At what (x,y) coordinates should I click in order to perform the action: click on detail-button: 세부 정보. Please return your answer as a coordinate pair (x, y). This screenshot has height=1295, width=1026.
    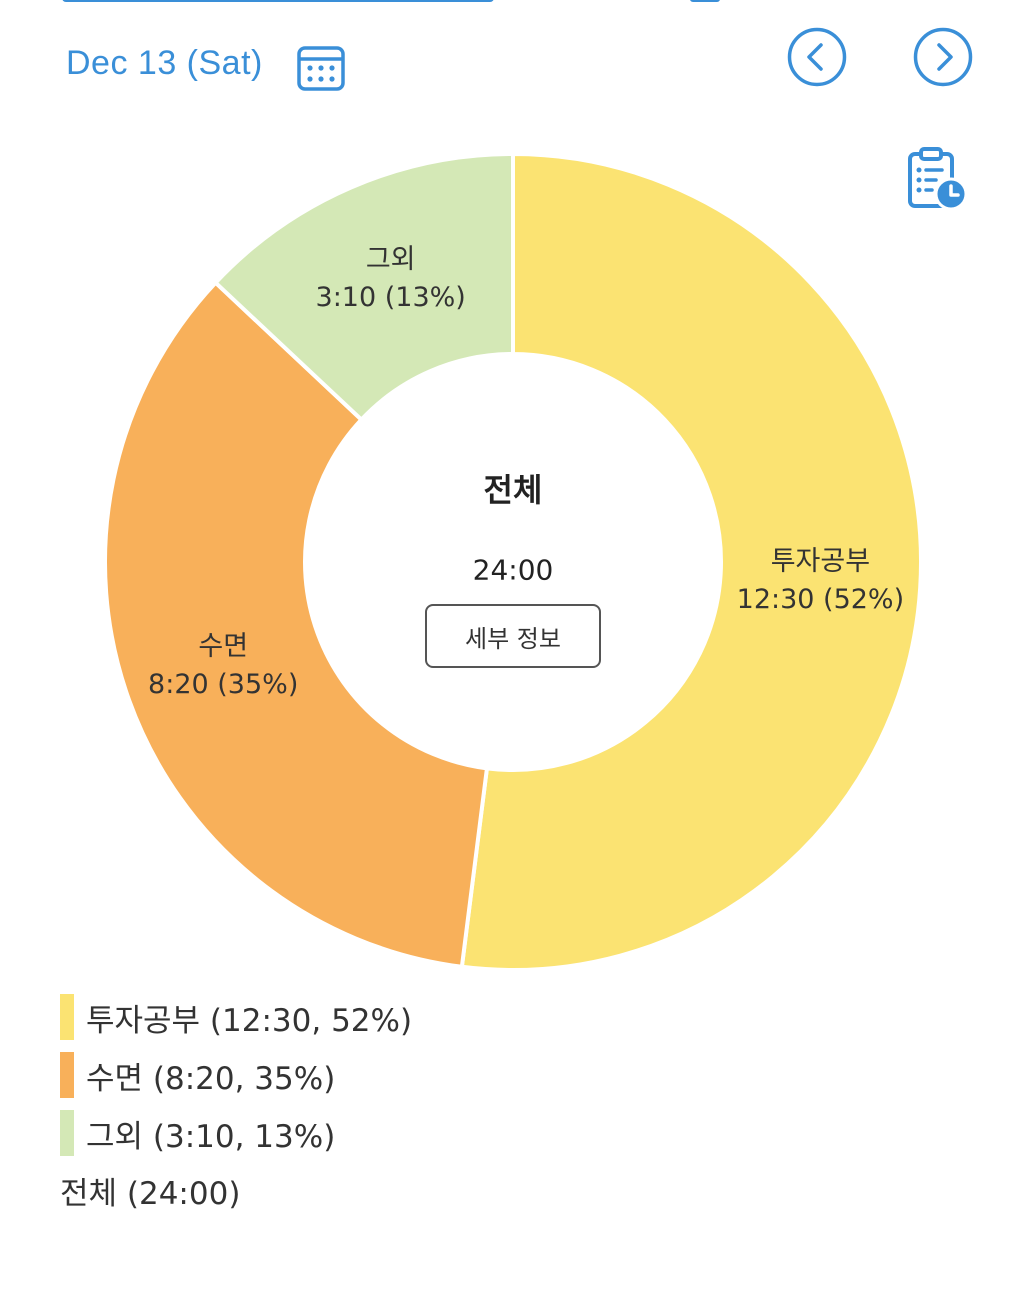
    Looking at the image, I should click on (513, 636).